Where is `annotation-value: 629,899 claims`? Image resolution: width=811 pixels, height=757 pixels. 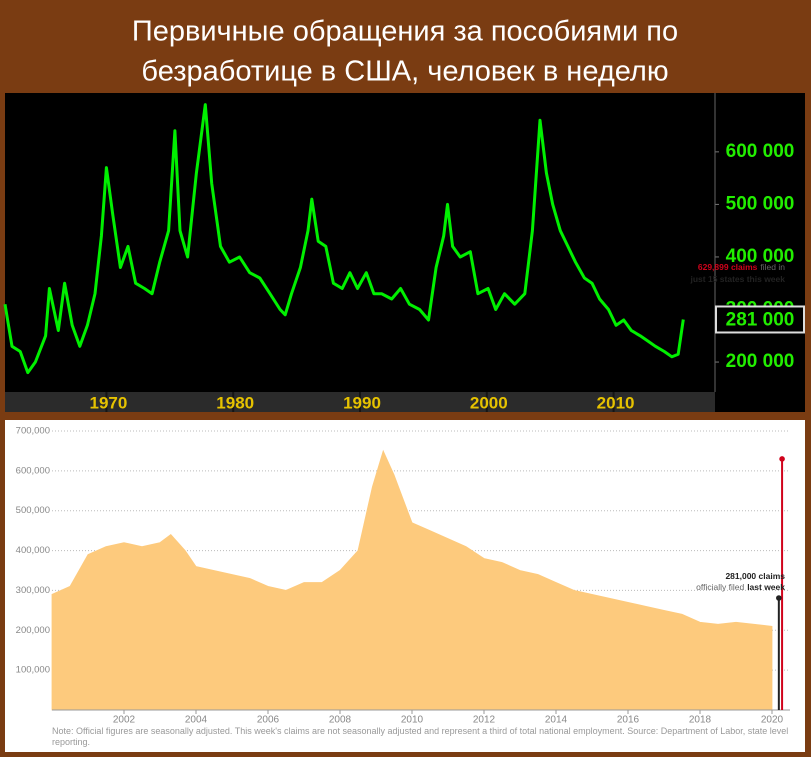 annotation-value: 629,899 claims is located at coordinates (728, 267).